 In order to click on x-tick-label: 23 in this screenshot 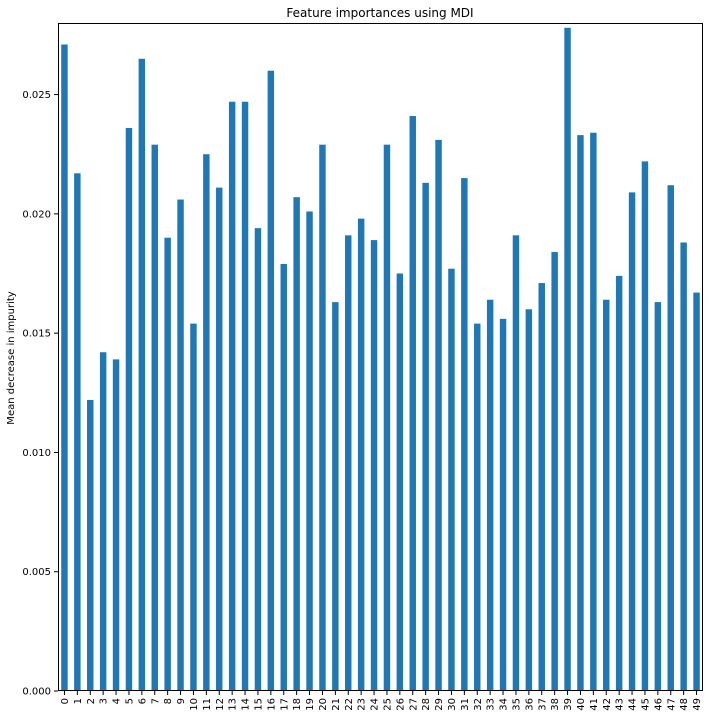, I will do `click(362, 704)`.